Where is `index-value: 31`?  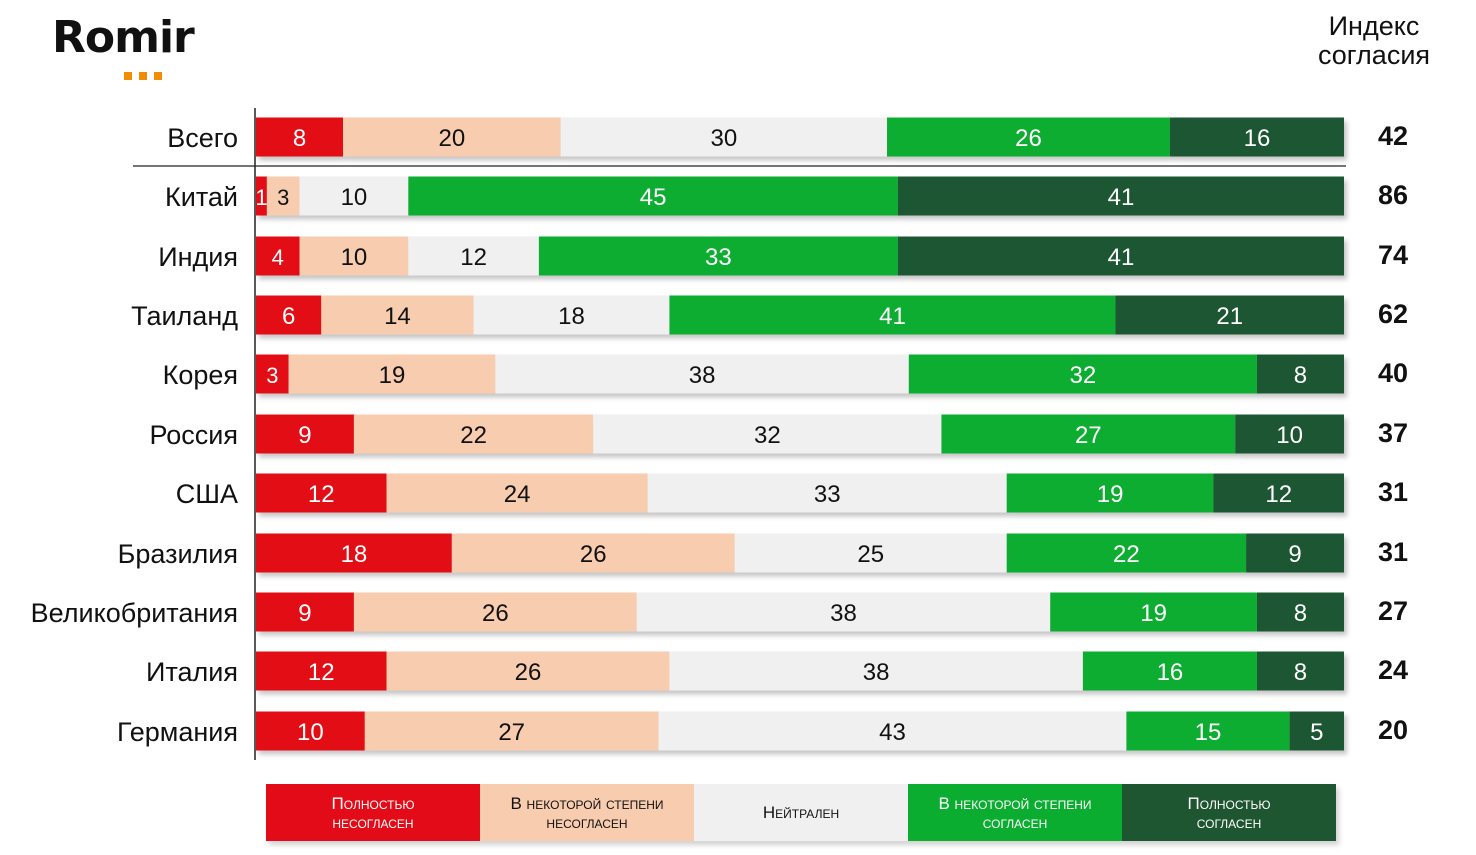
index-value: 31 is located at coordinates (1393, 552).